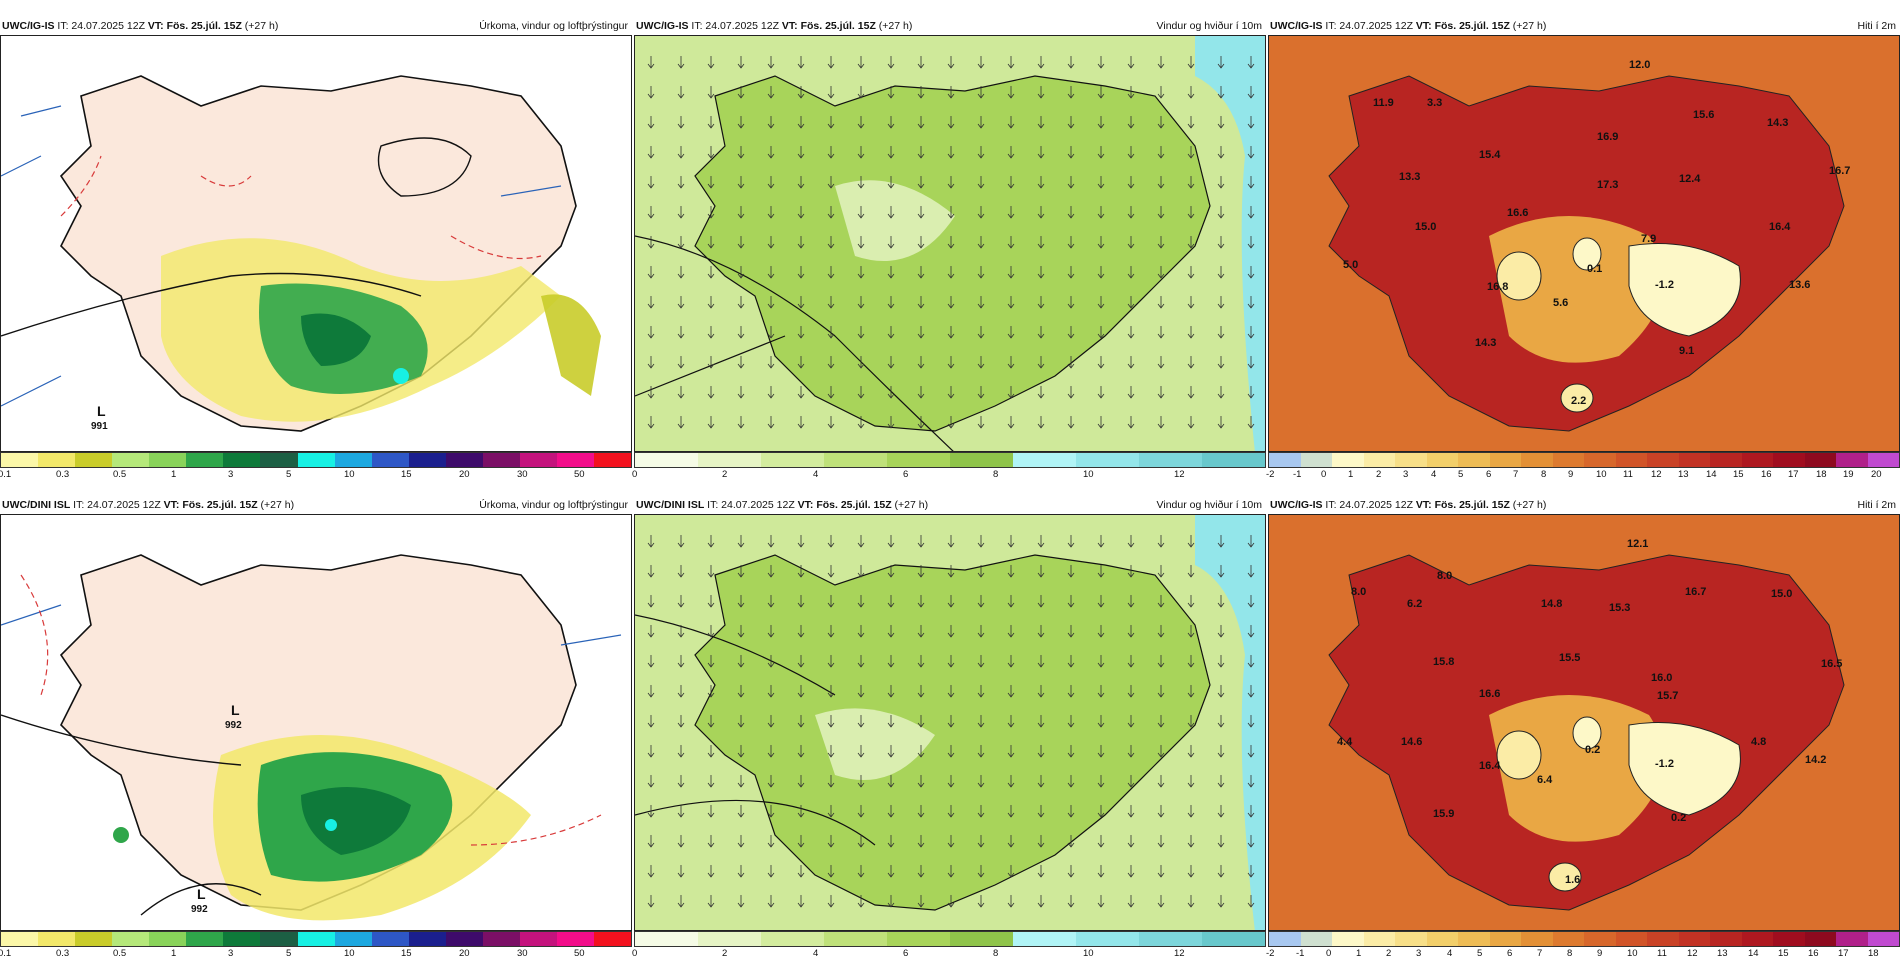  I want to click on temperature-value: 6.2, so click(1414, 604).